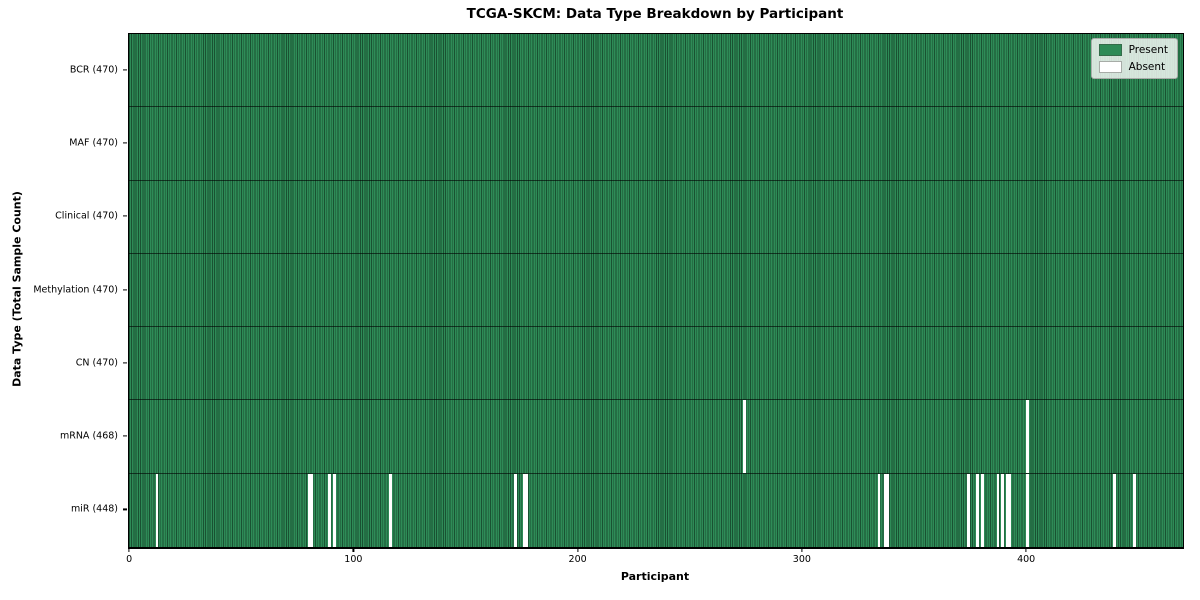 The image size is (1200, 600). What do you see at coordinates (655, 576) in the screenshot?
I see `x-axis-label: Participant` at bounding box center [655, 576].